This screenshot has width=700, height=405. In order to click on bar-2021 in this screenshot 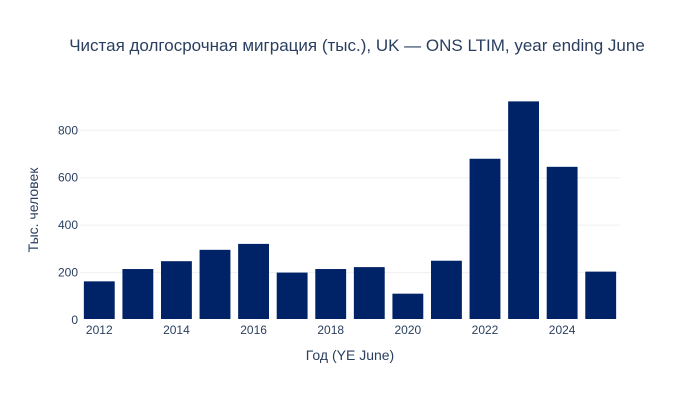, I will do `click(446, 290)`.